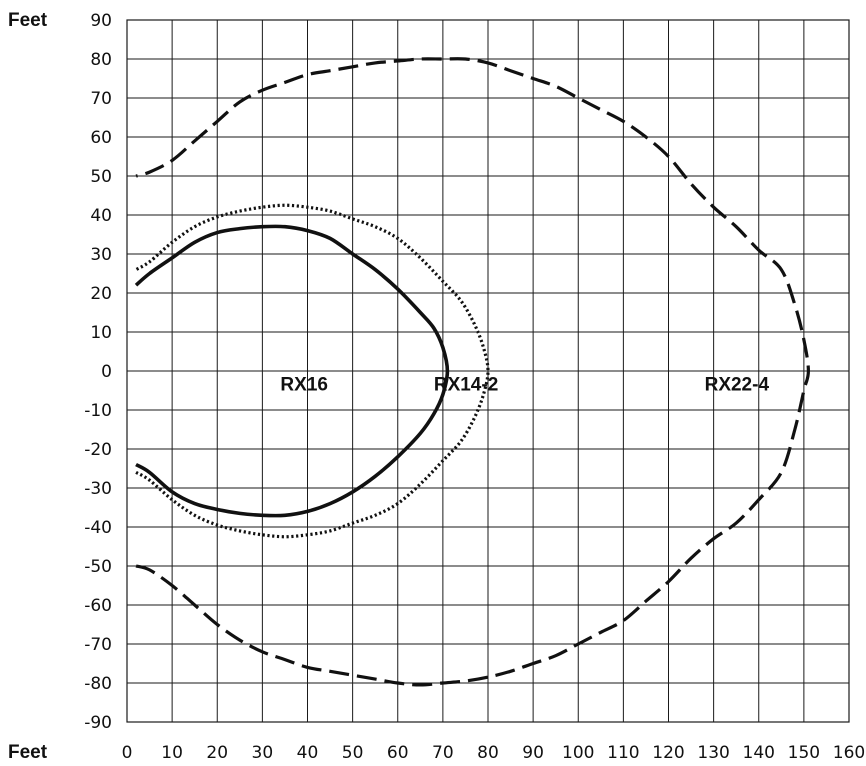  What do you see at coordinates (98, 411) in the screenshot?
I see `y-tick-label: -10` at bounding box center [98, 411].